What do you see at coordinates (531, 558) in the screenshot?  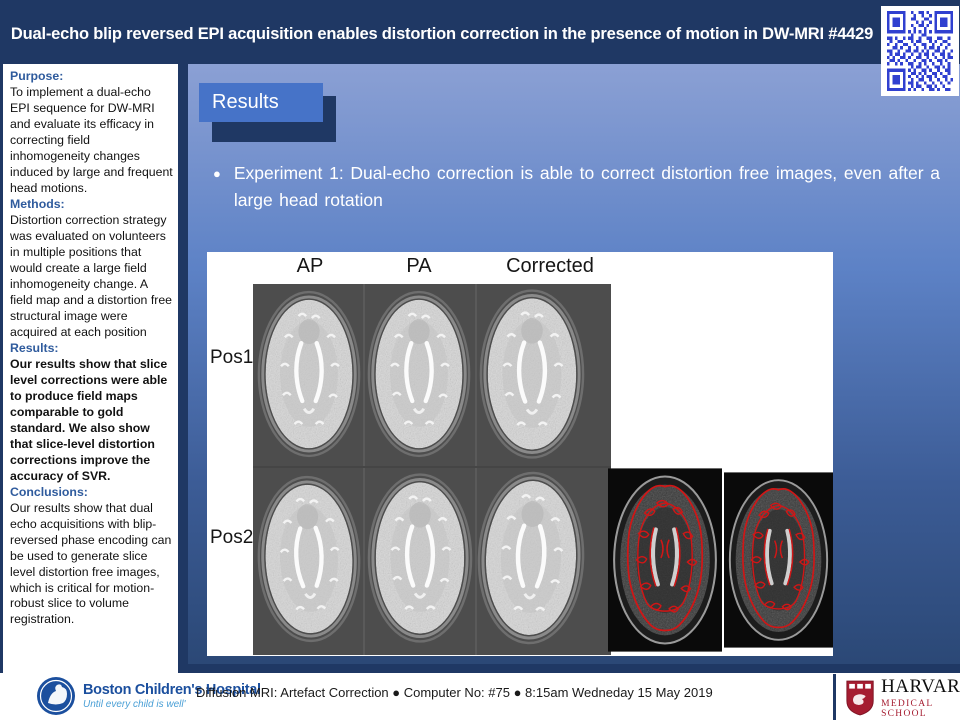 I see `mri-brain-pos2-corrected` at bounding box center [531, 558].